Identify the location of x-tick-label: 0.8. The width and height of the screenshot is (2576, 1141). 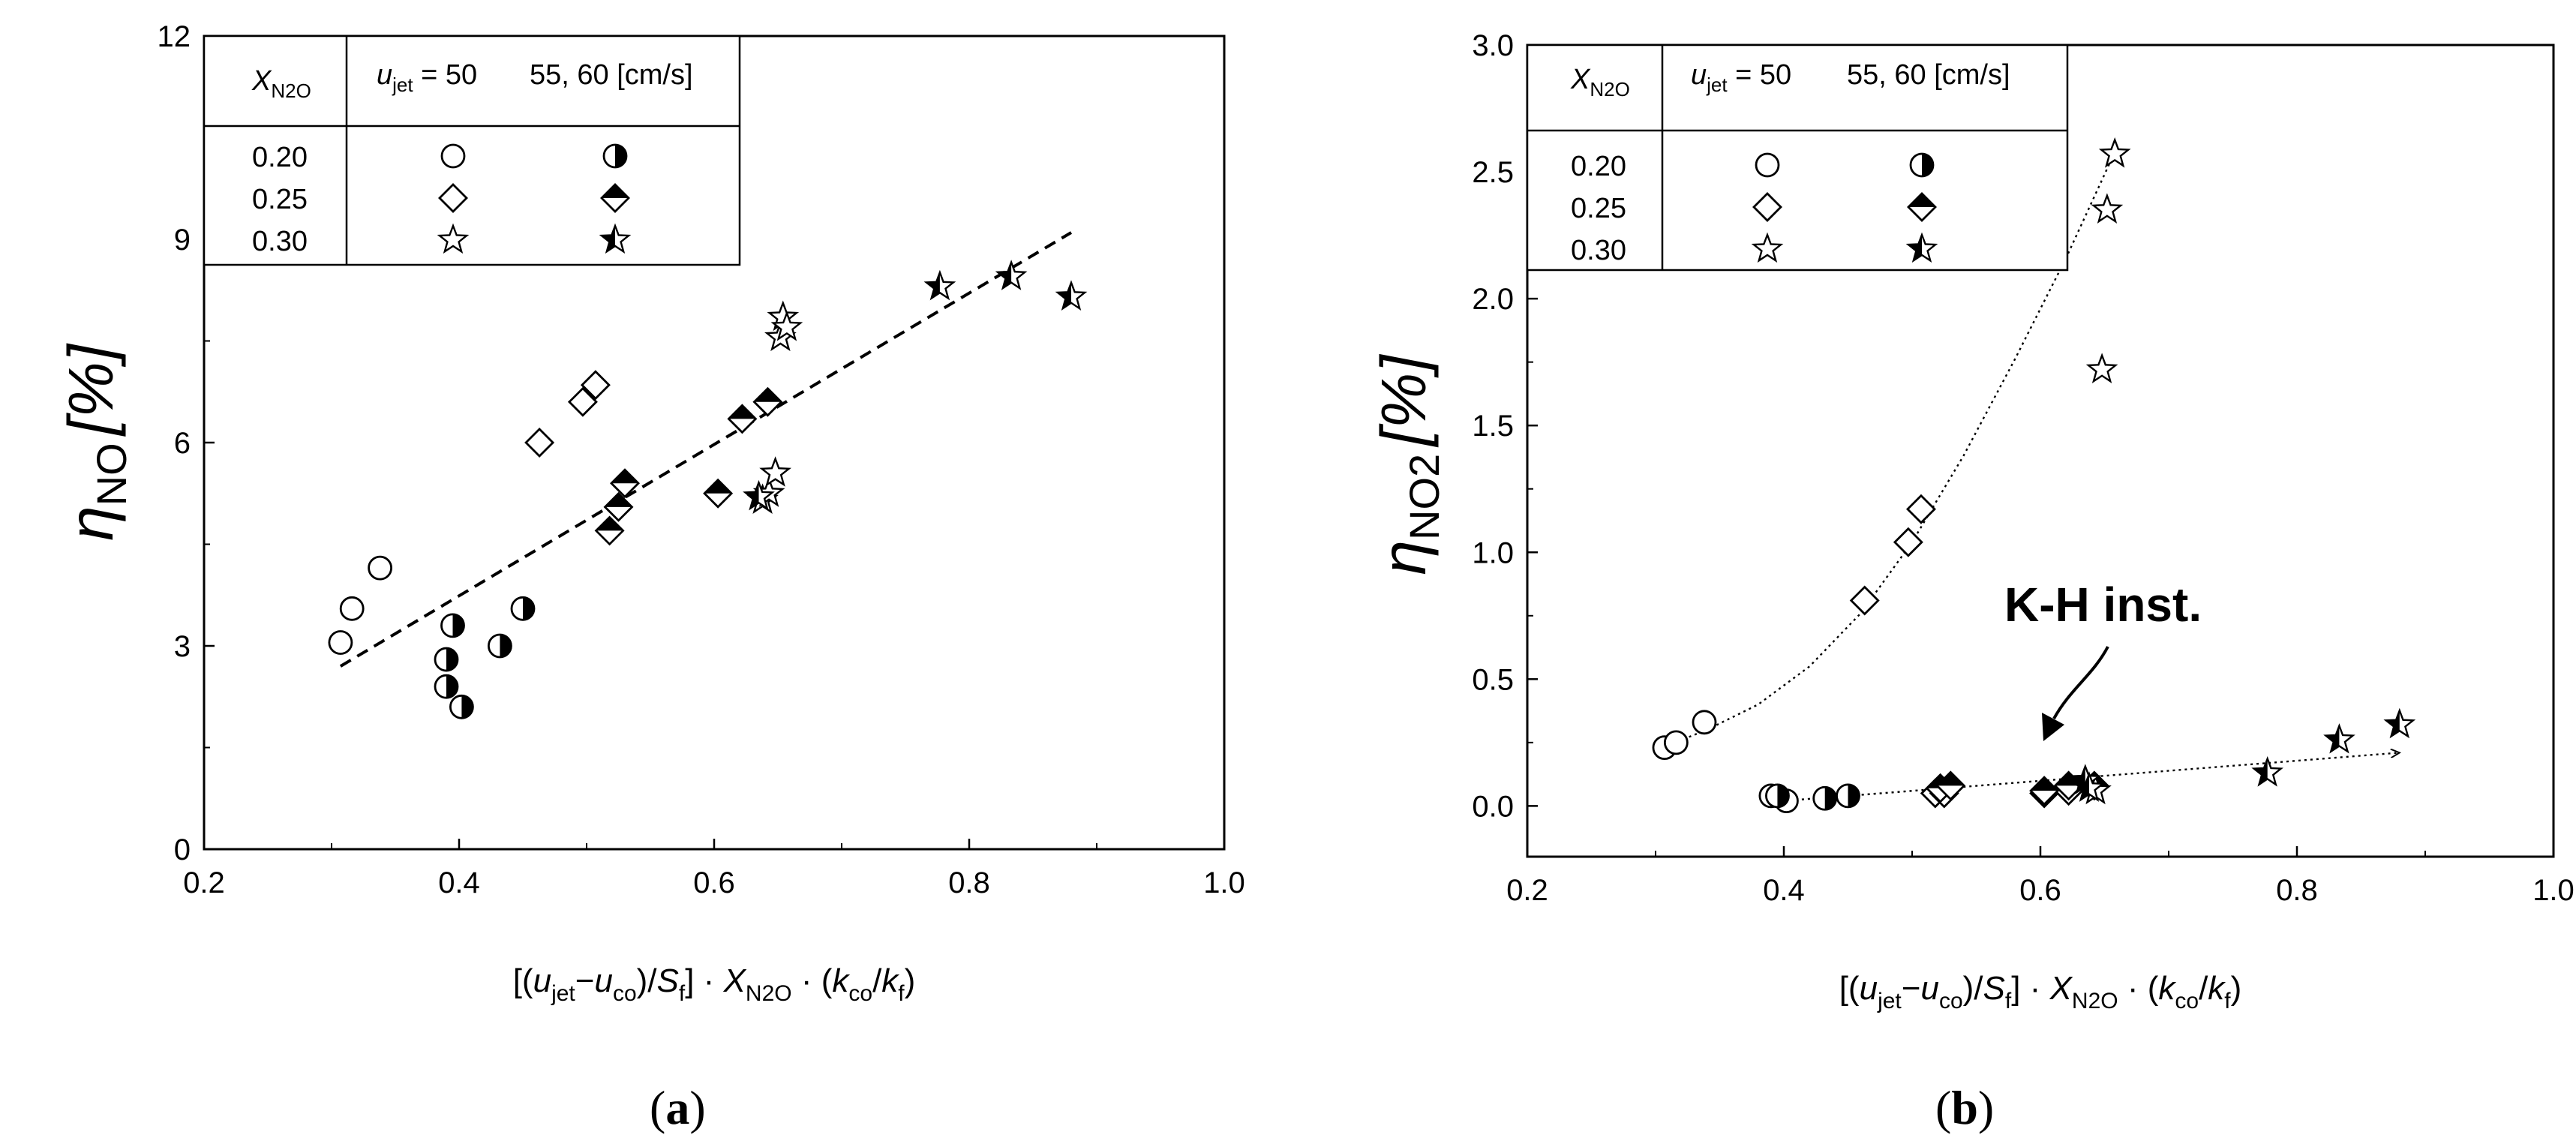
(2297, 890).